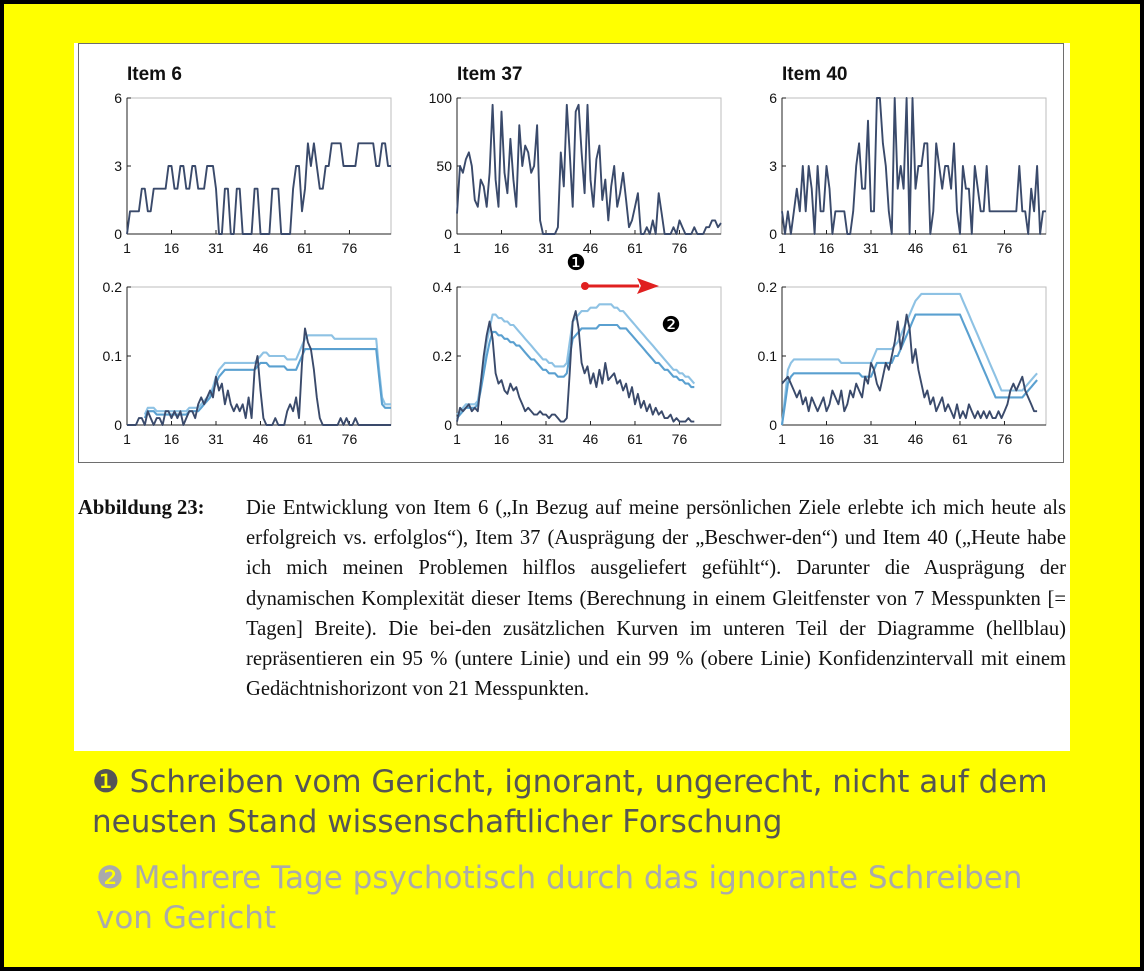  Describe the element at coordinates (827, 439) in the screenshot. I see `x-tick-label-5: 16` at that location.